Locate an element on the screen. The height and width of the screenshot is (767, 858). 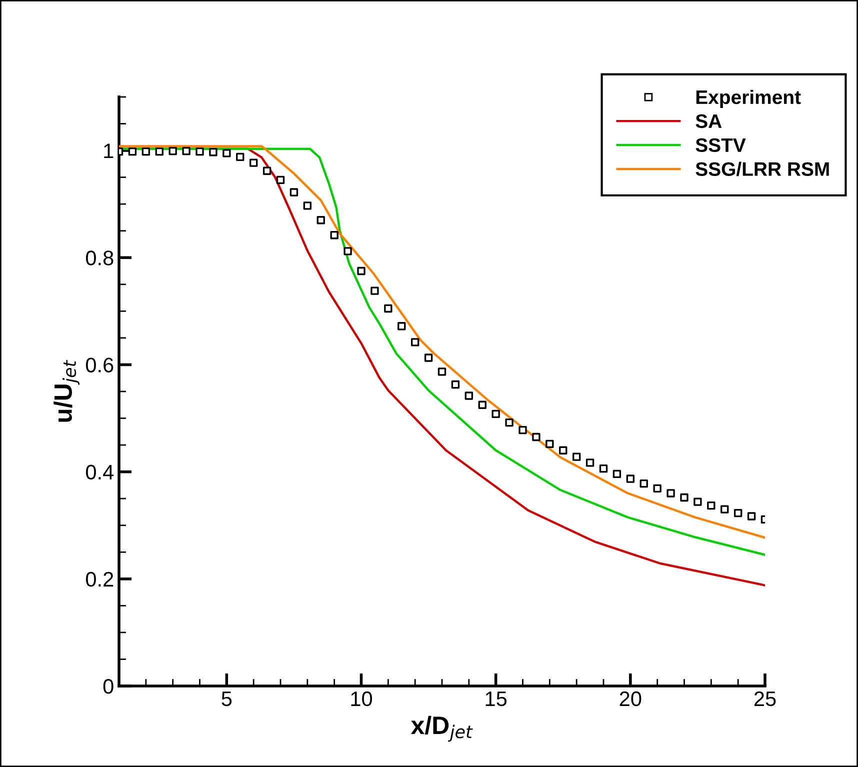
y-tick-label: 0.6 is located at coordinates (100, 365).